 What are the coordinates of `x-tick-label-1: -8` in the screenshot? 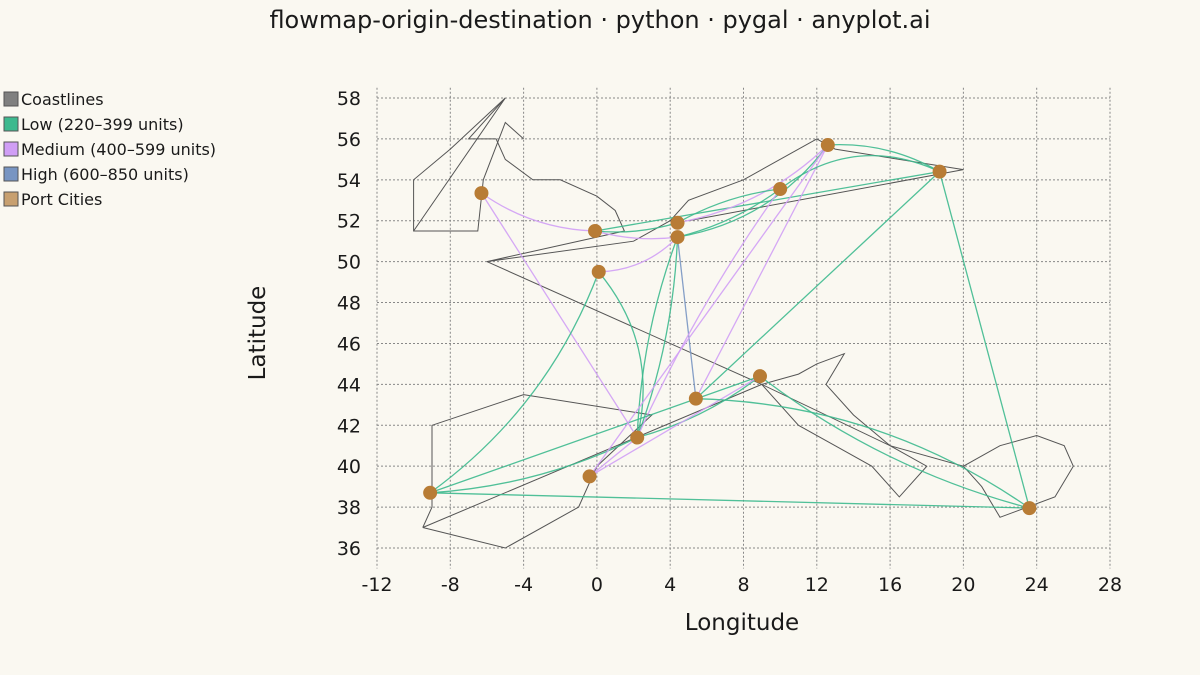 It's located at (450, 585).